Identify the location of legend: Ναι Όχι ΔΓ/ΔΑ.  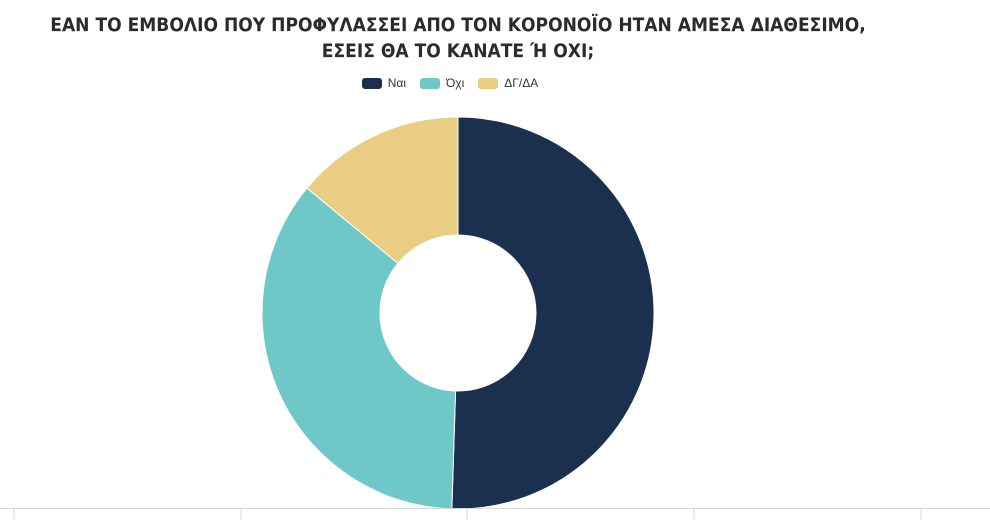
(450, 83).